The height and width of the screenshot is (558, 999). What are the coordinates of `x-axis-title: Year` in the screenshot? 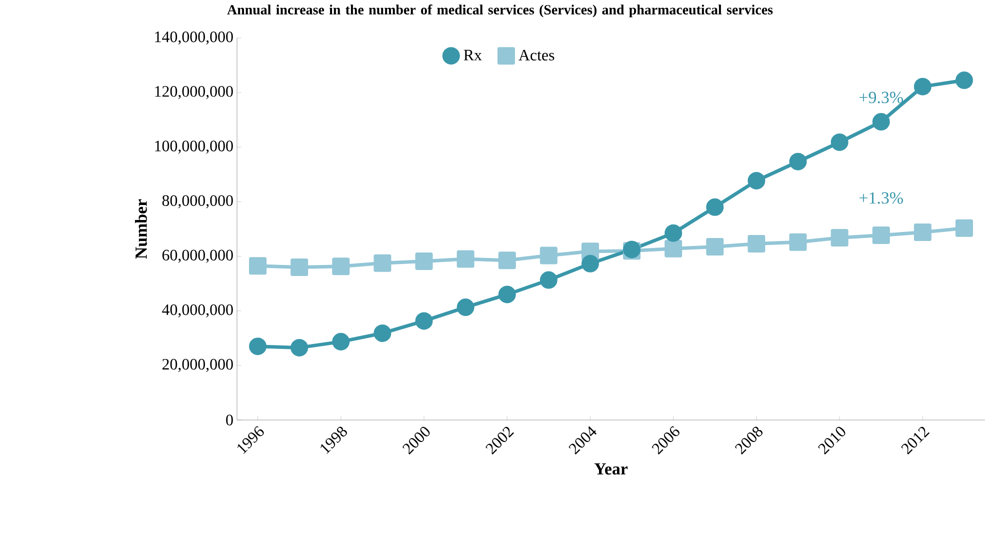 It's located at (611, 469).